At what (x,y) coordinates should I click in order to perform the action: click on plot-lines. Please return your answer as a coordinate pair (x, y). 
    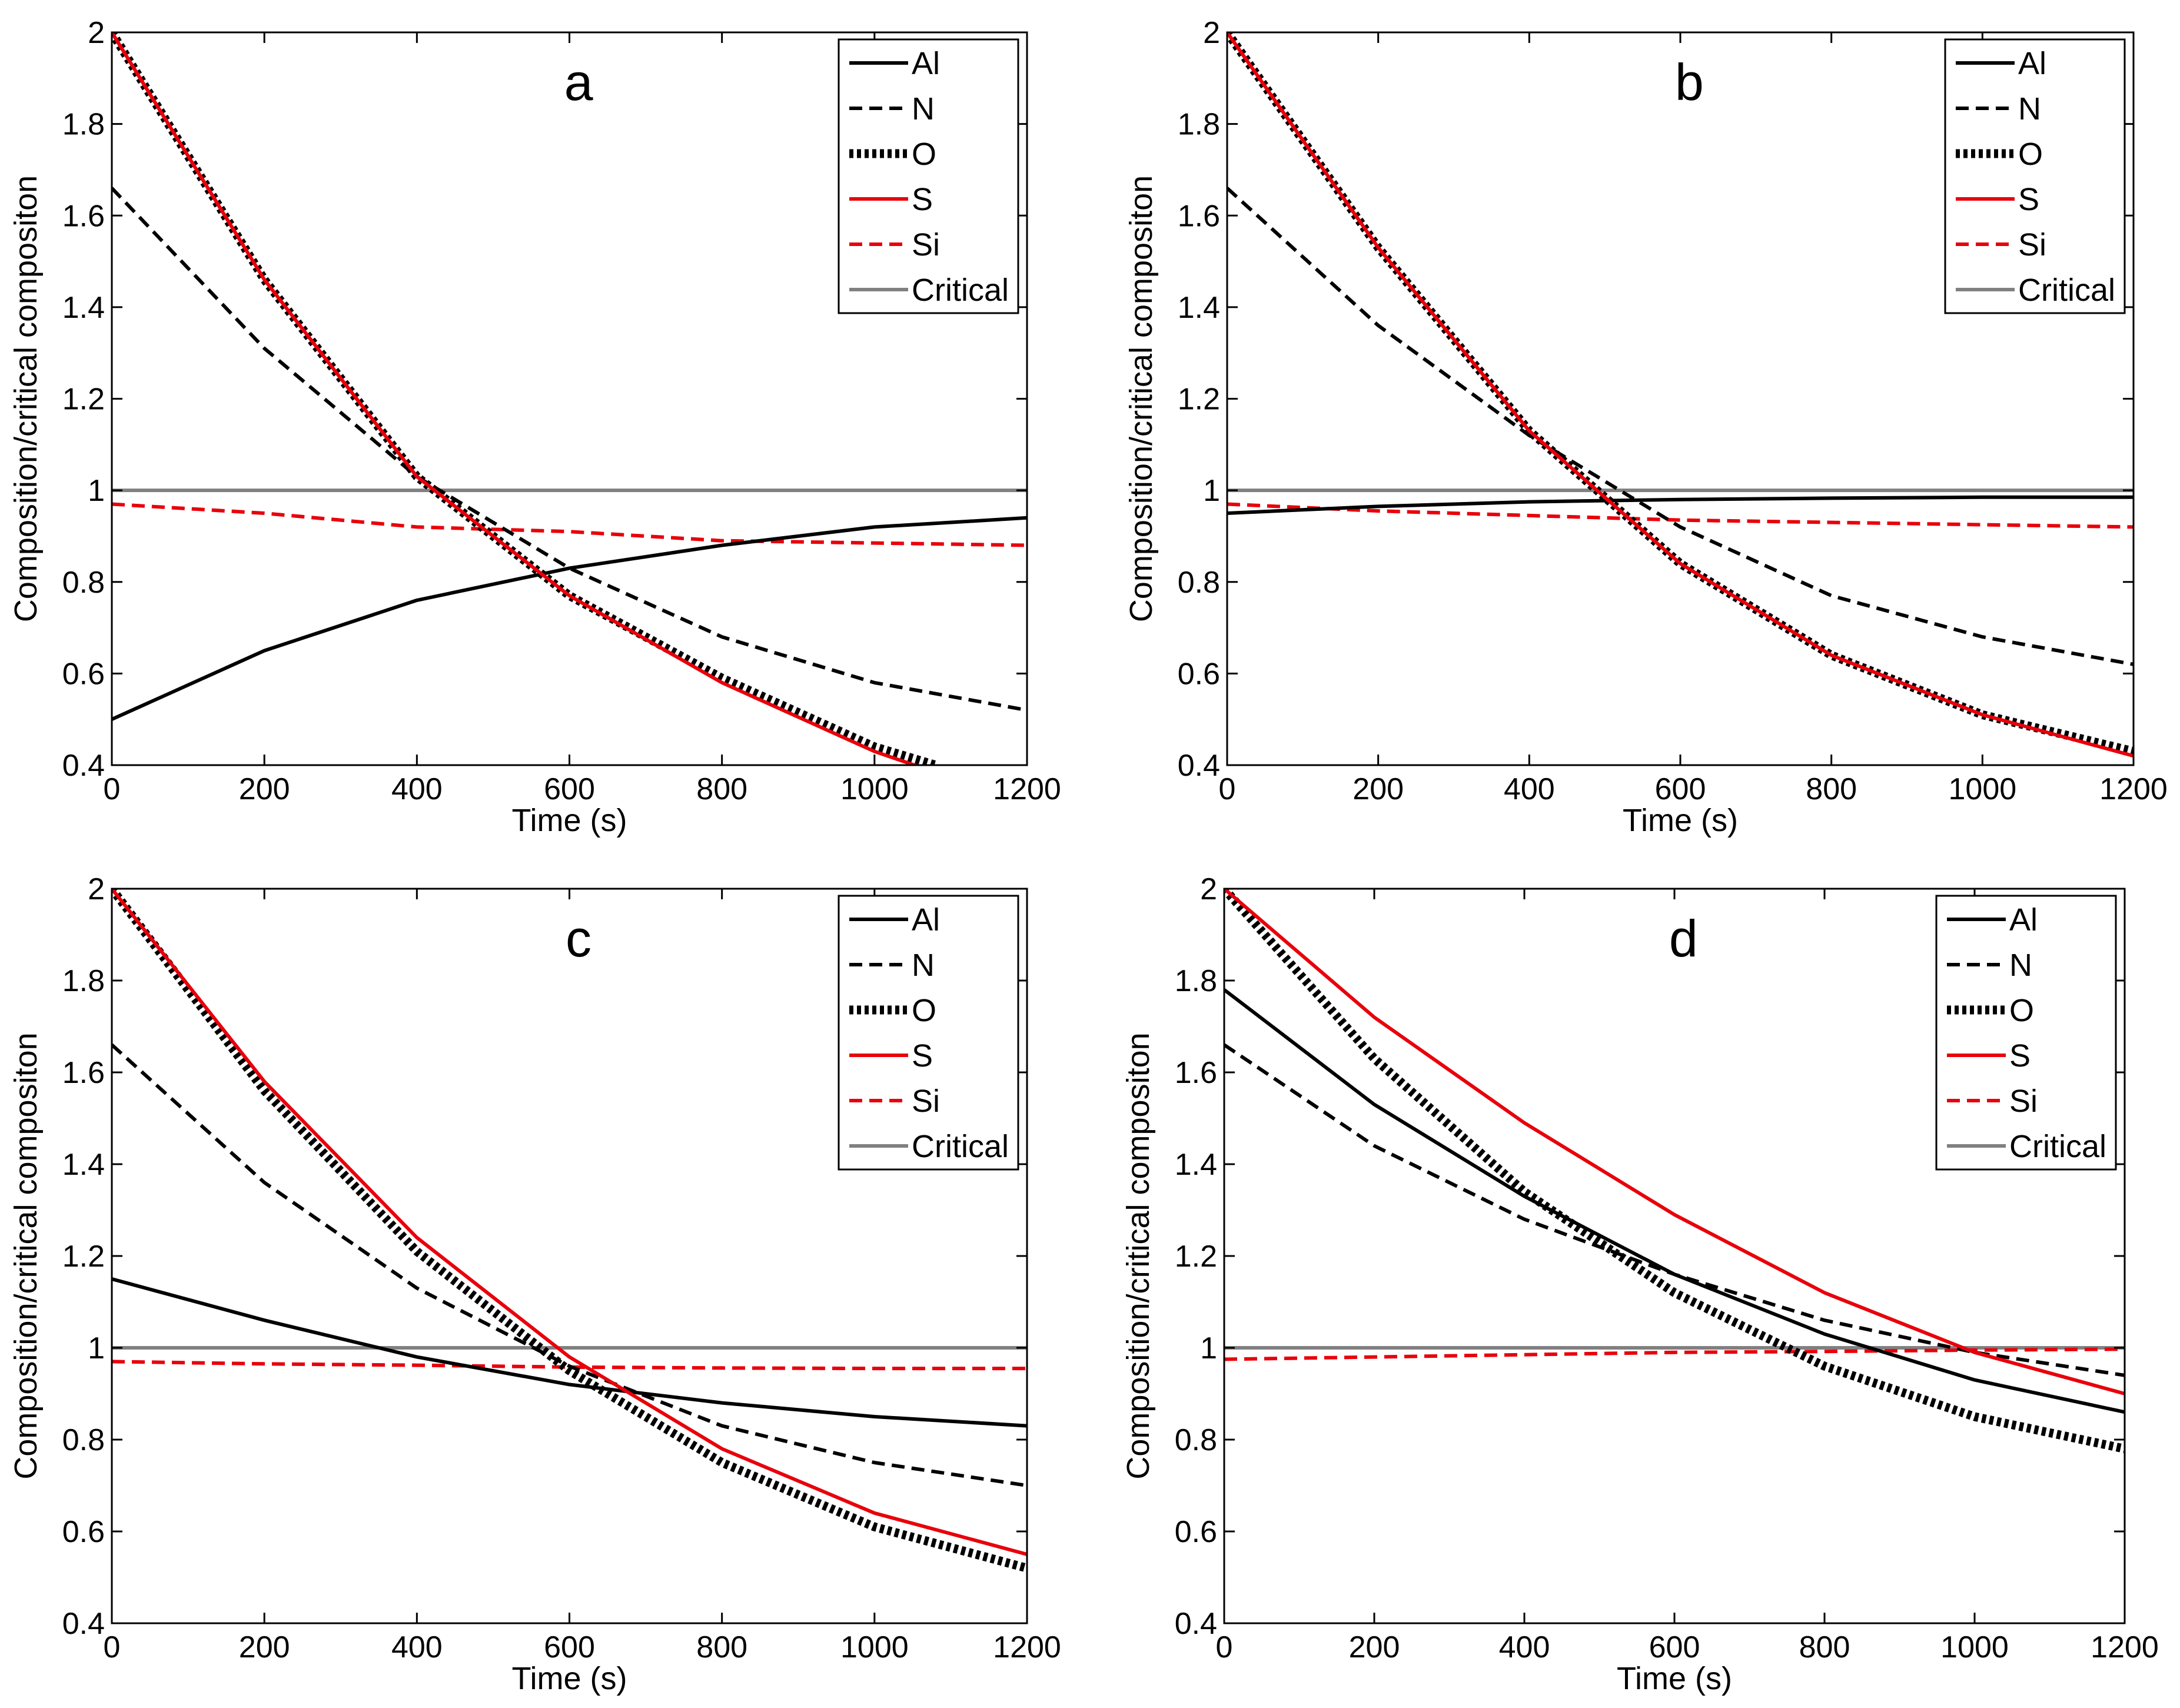
    Looking at the image, I should click on (1674, 1171).